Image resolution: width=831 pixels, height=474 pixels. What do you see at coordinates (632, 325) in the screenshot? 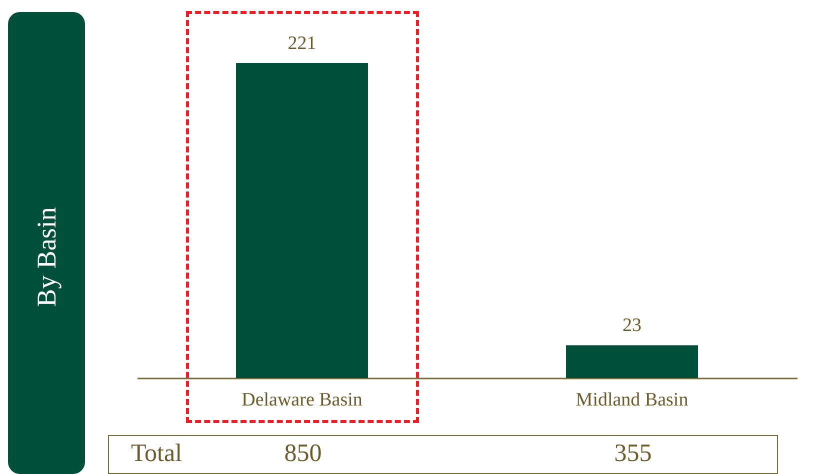
I see `data-label: 23` at bounding box center [632, 325].